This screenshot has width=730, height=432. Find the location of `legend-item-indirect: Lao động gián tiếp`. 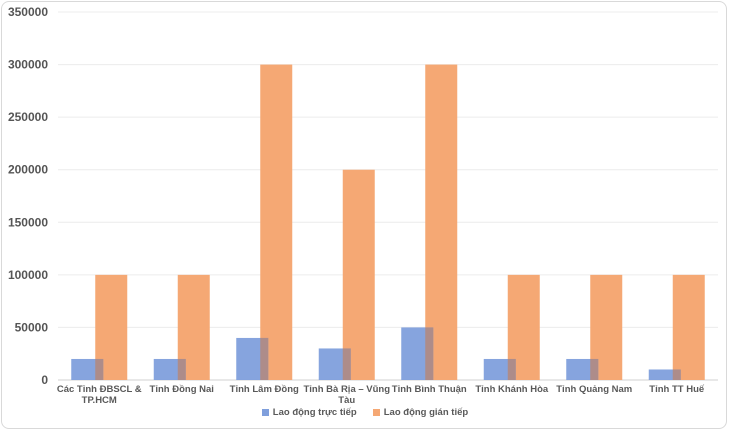

legend-item-indirect: Lao động gián tiếp is located at coordinates (420, 412).